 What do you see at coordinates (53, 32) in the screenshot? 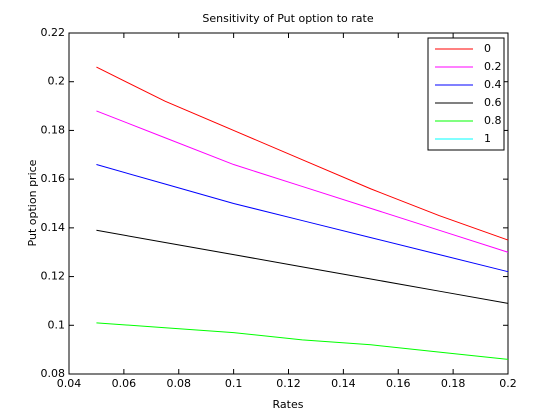
I see `y-tick-label: 0.22` at bounding box center [53, 32].